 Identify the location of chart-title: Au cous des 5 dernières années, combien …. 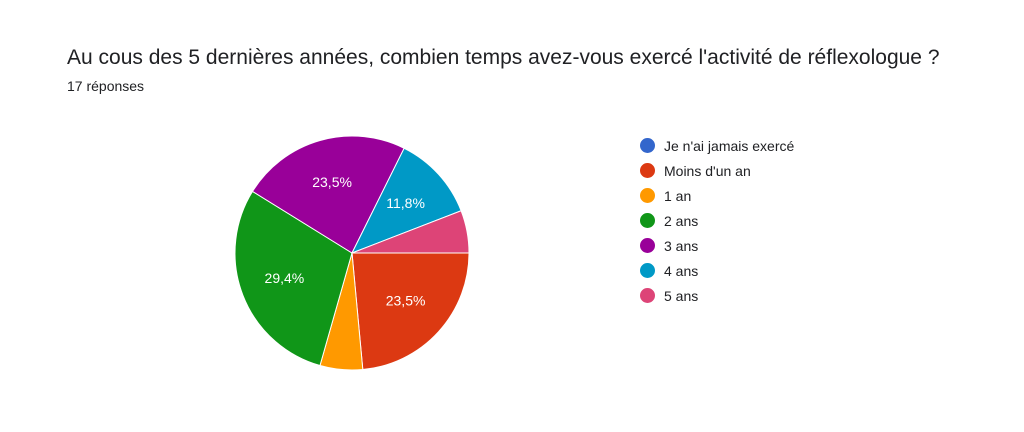
(503, 57).